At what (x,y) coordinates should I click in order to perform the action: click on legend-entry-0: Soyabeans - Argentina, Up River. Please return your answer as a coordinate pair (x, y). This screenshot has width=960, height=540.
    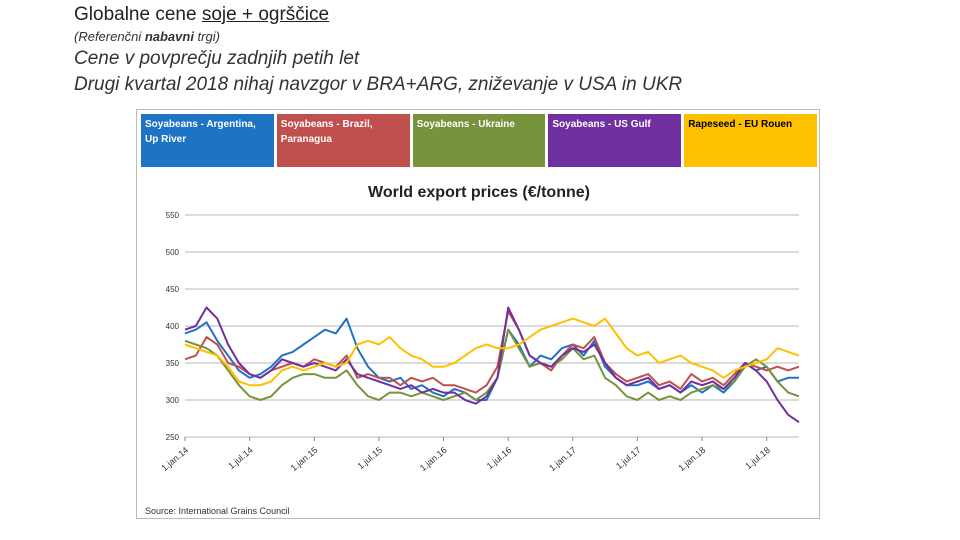
    Looking at the image, I should click on (207, 140).